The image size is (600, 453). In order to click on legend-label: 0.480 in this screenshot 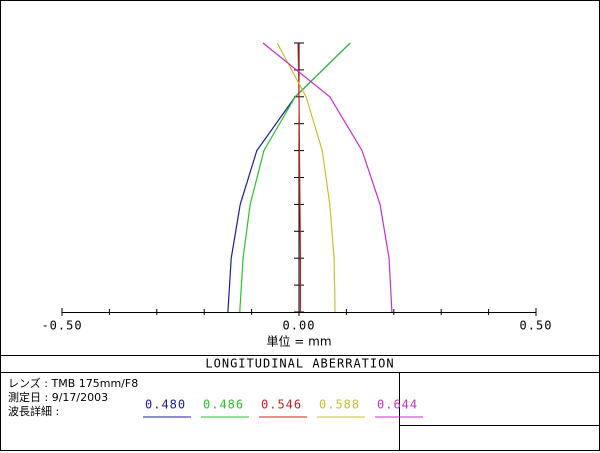, I will do `click(165, 405)`.